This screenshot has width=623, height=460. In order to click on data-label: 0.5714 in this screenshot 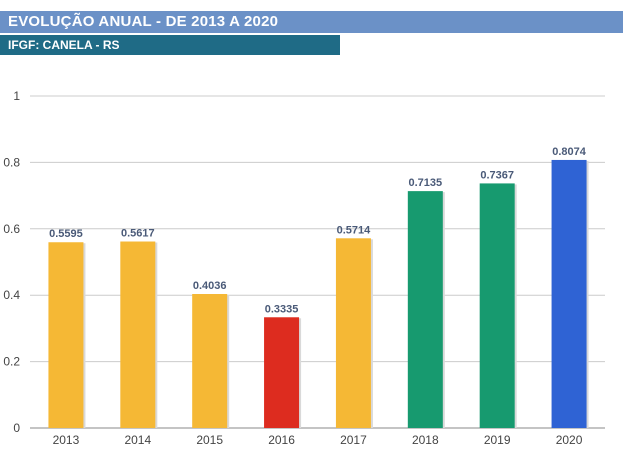, I will do `click(354, 230)`.